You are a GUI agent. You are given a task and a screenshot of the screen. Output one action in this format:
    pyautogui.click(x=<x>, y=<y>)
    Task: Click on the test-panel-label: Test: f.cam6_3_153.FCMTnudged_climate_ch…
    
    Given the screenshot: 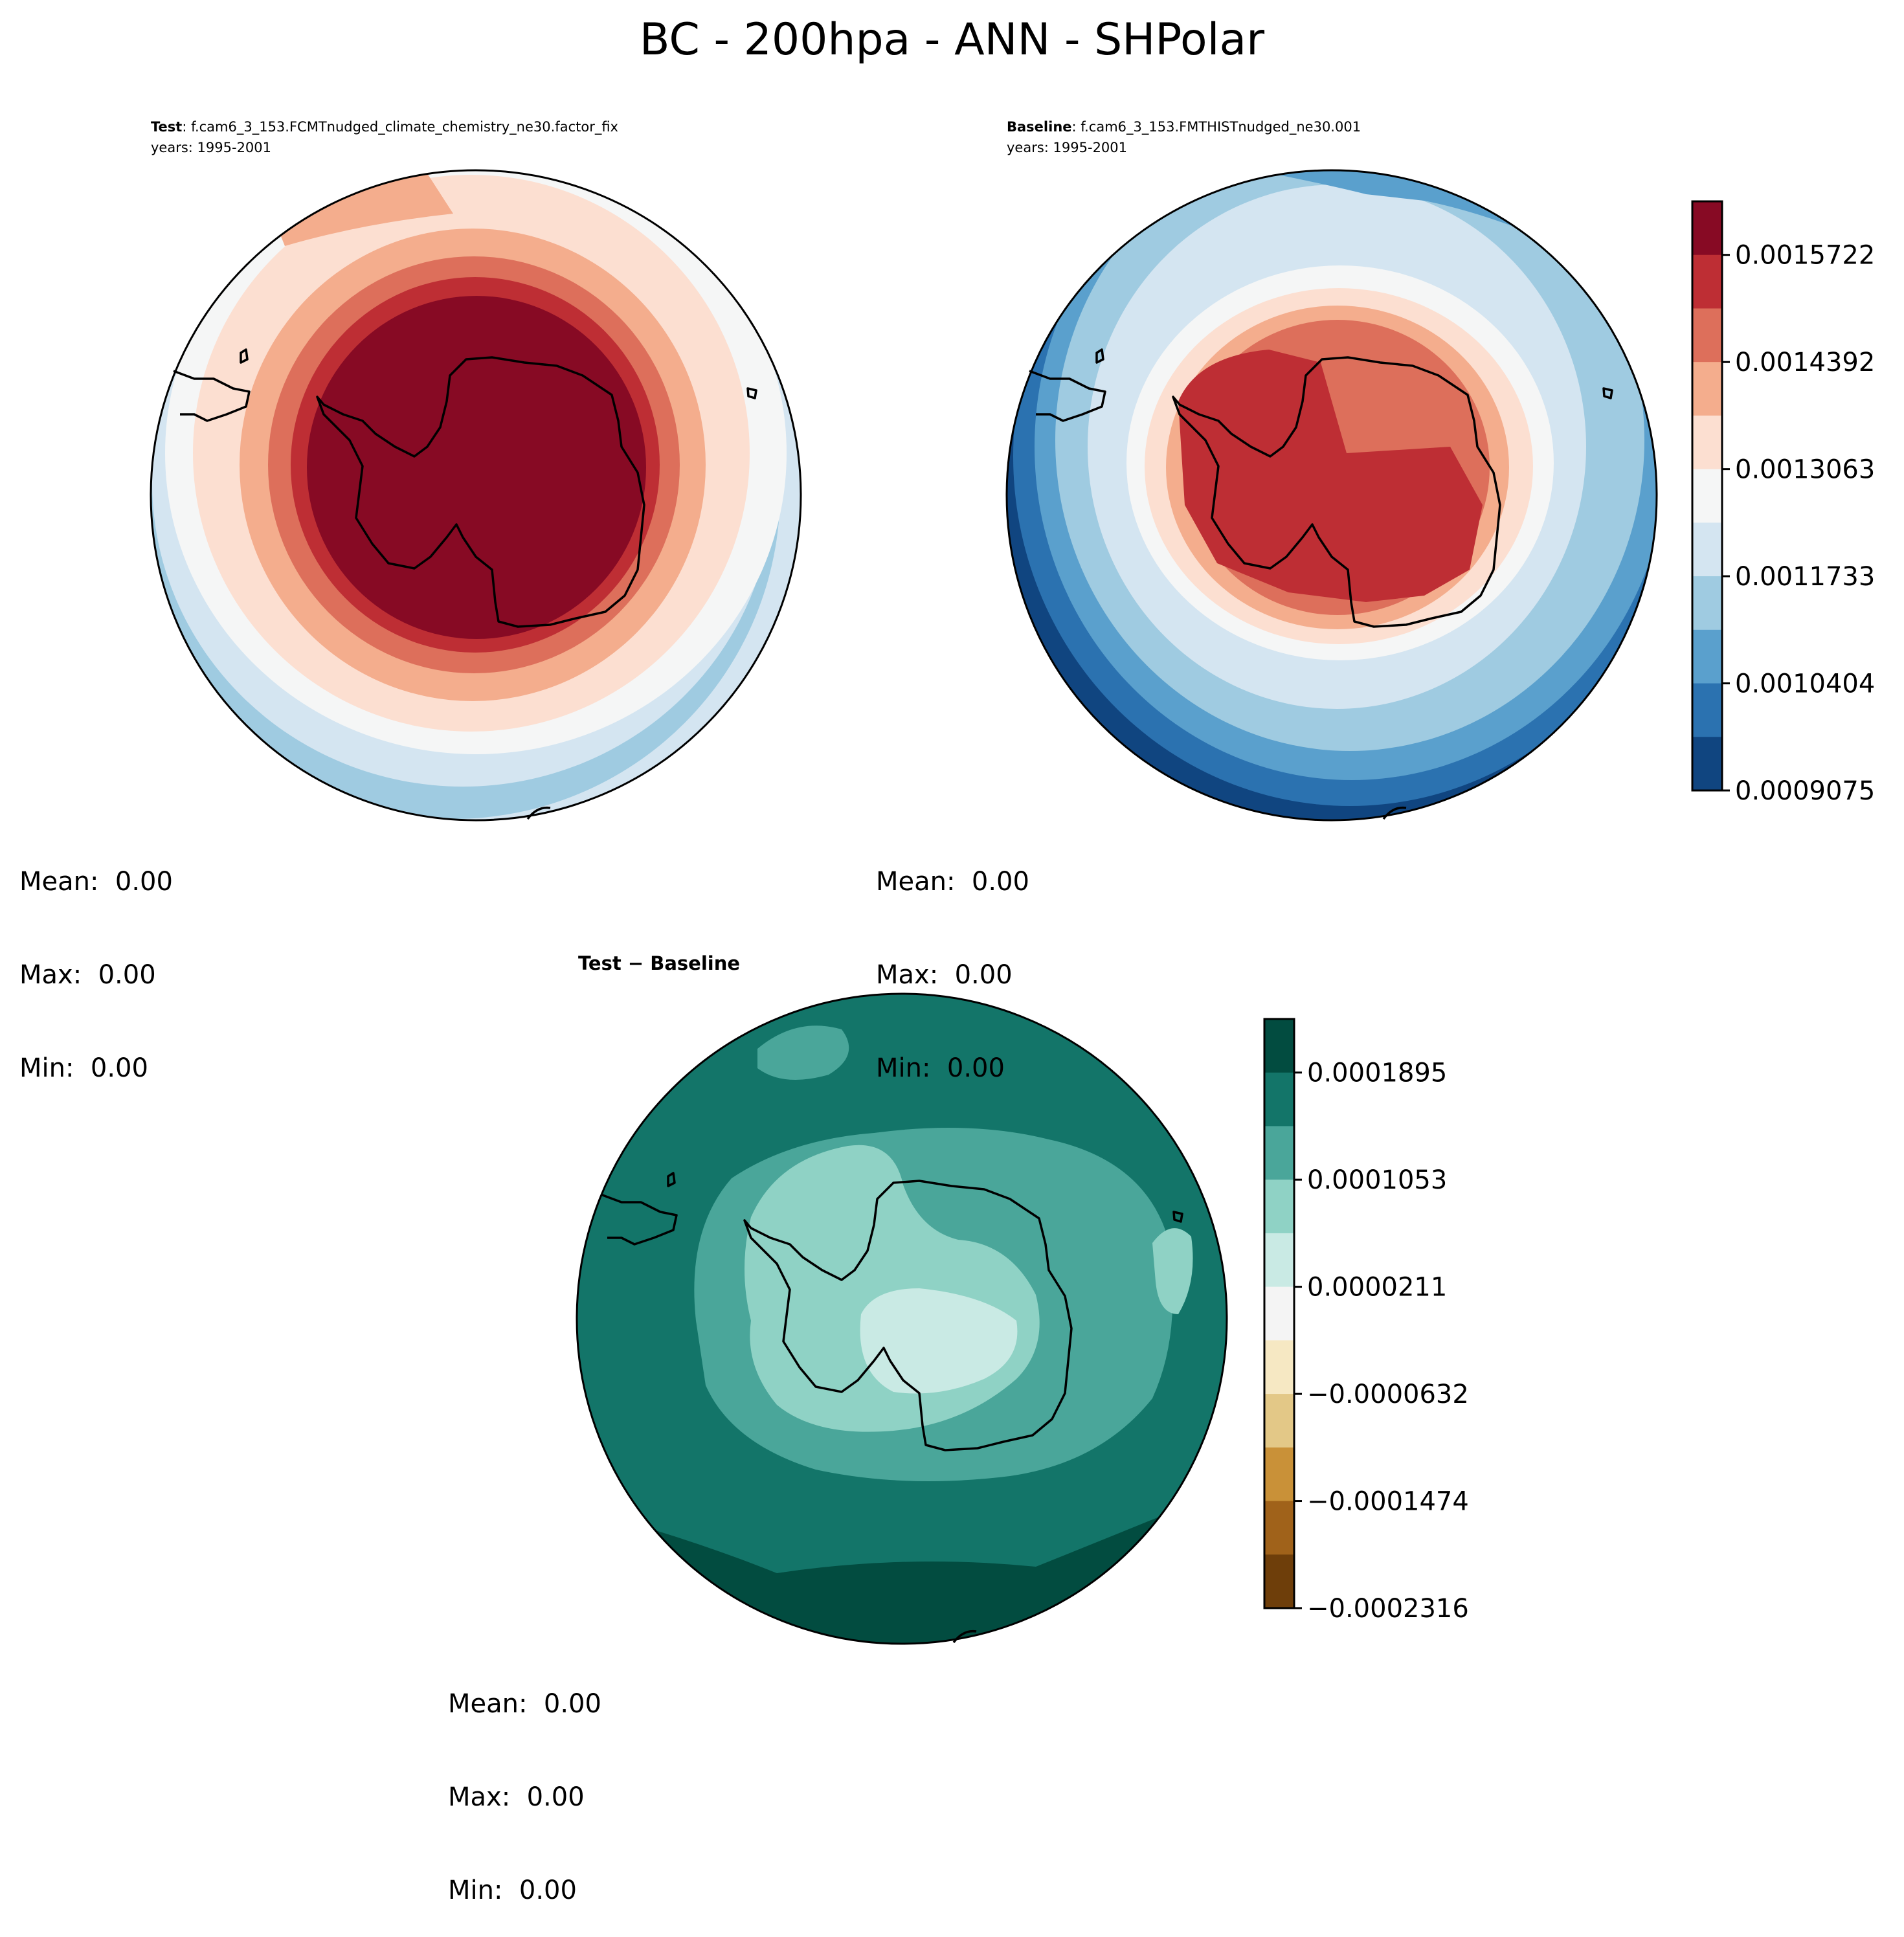 What is the action you would take?
    pyautogui.click(x=384, y=127)
    